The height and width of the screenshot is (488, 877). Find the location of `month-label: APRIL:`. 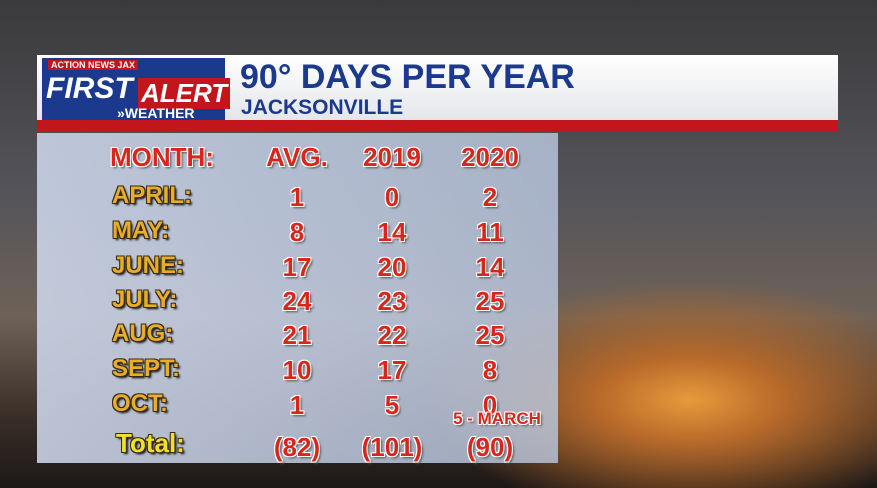

month-label: APRIL: is located at coordinates (152, 195).